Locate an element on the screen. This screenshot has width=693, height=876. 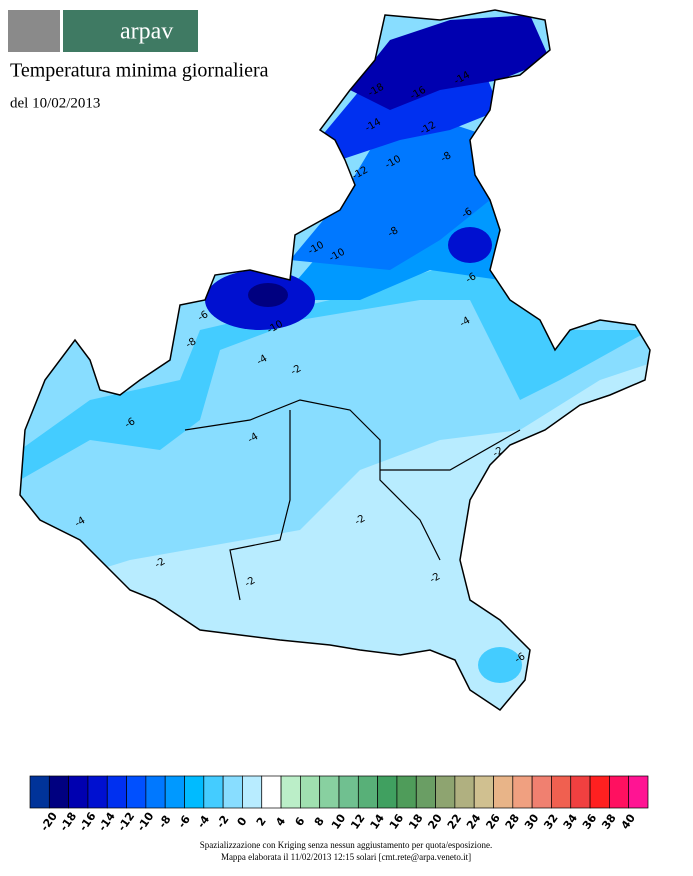
legend-tick-label: 36 is located at coordinates (590, 821).